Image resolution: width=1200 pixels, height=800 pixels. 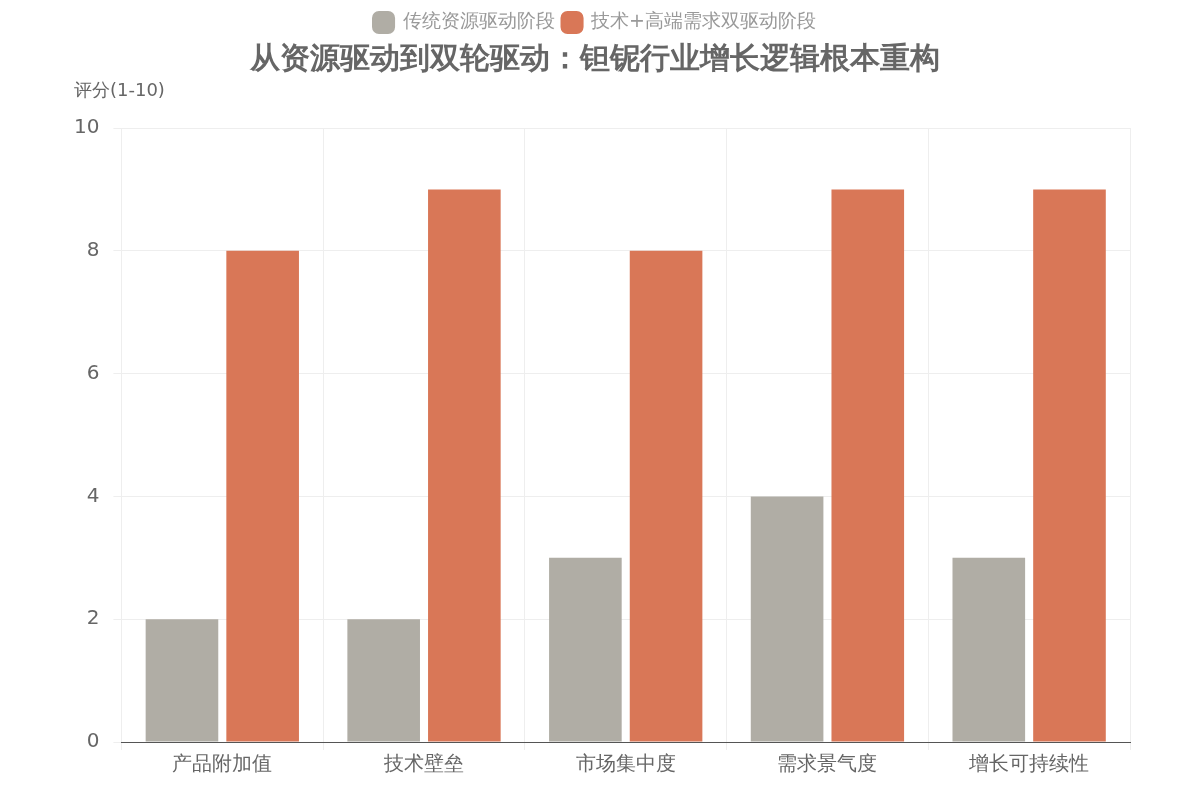 I want to click on x-tick-label: 市场集中度, so click(x=625, y=763).